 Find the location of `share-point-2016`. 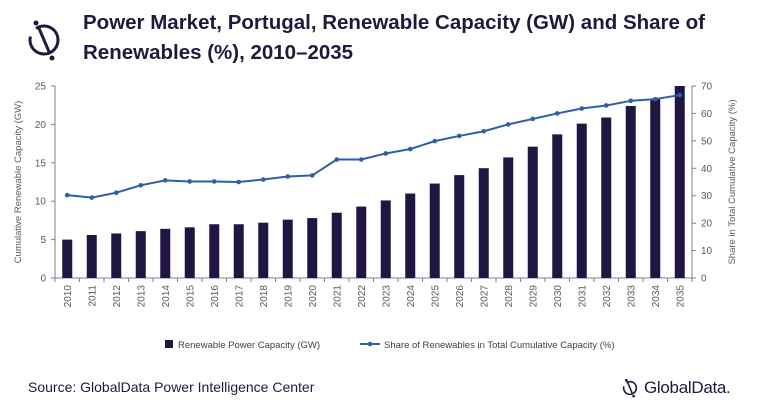

share-point-2016 is located at coordinates (214, 181).